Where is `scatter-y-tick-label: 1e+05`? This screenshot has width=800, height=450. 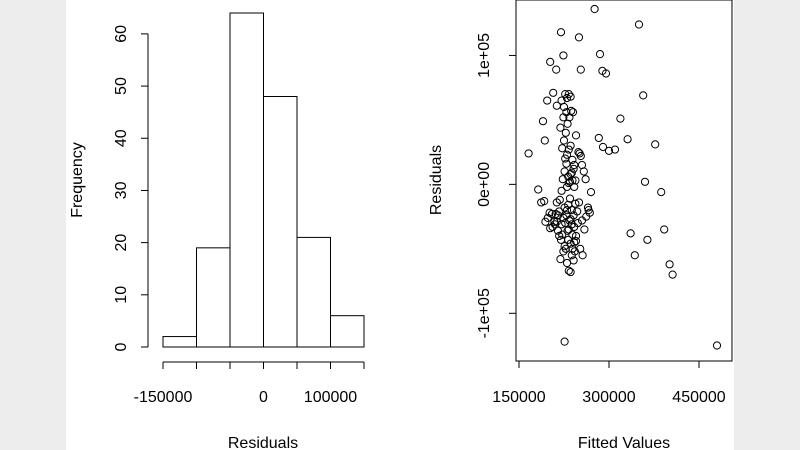 scatter-y-tick-label: 1e+05 is located at coordinates (484, 55).